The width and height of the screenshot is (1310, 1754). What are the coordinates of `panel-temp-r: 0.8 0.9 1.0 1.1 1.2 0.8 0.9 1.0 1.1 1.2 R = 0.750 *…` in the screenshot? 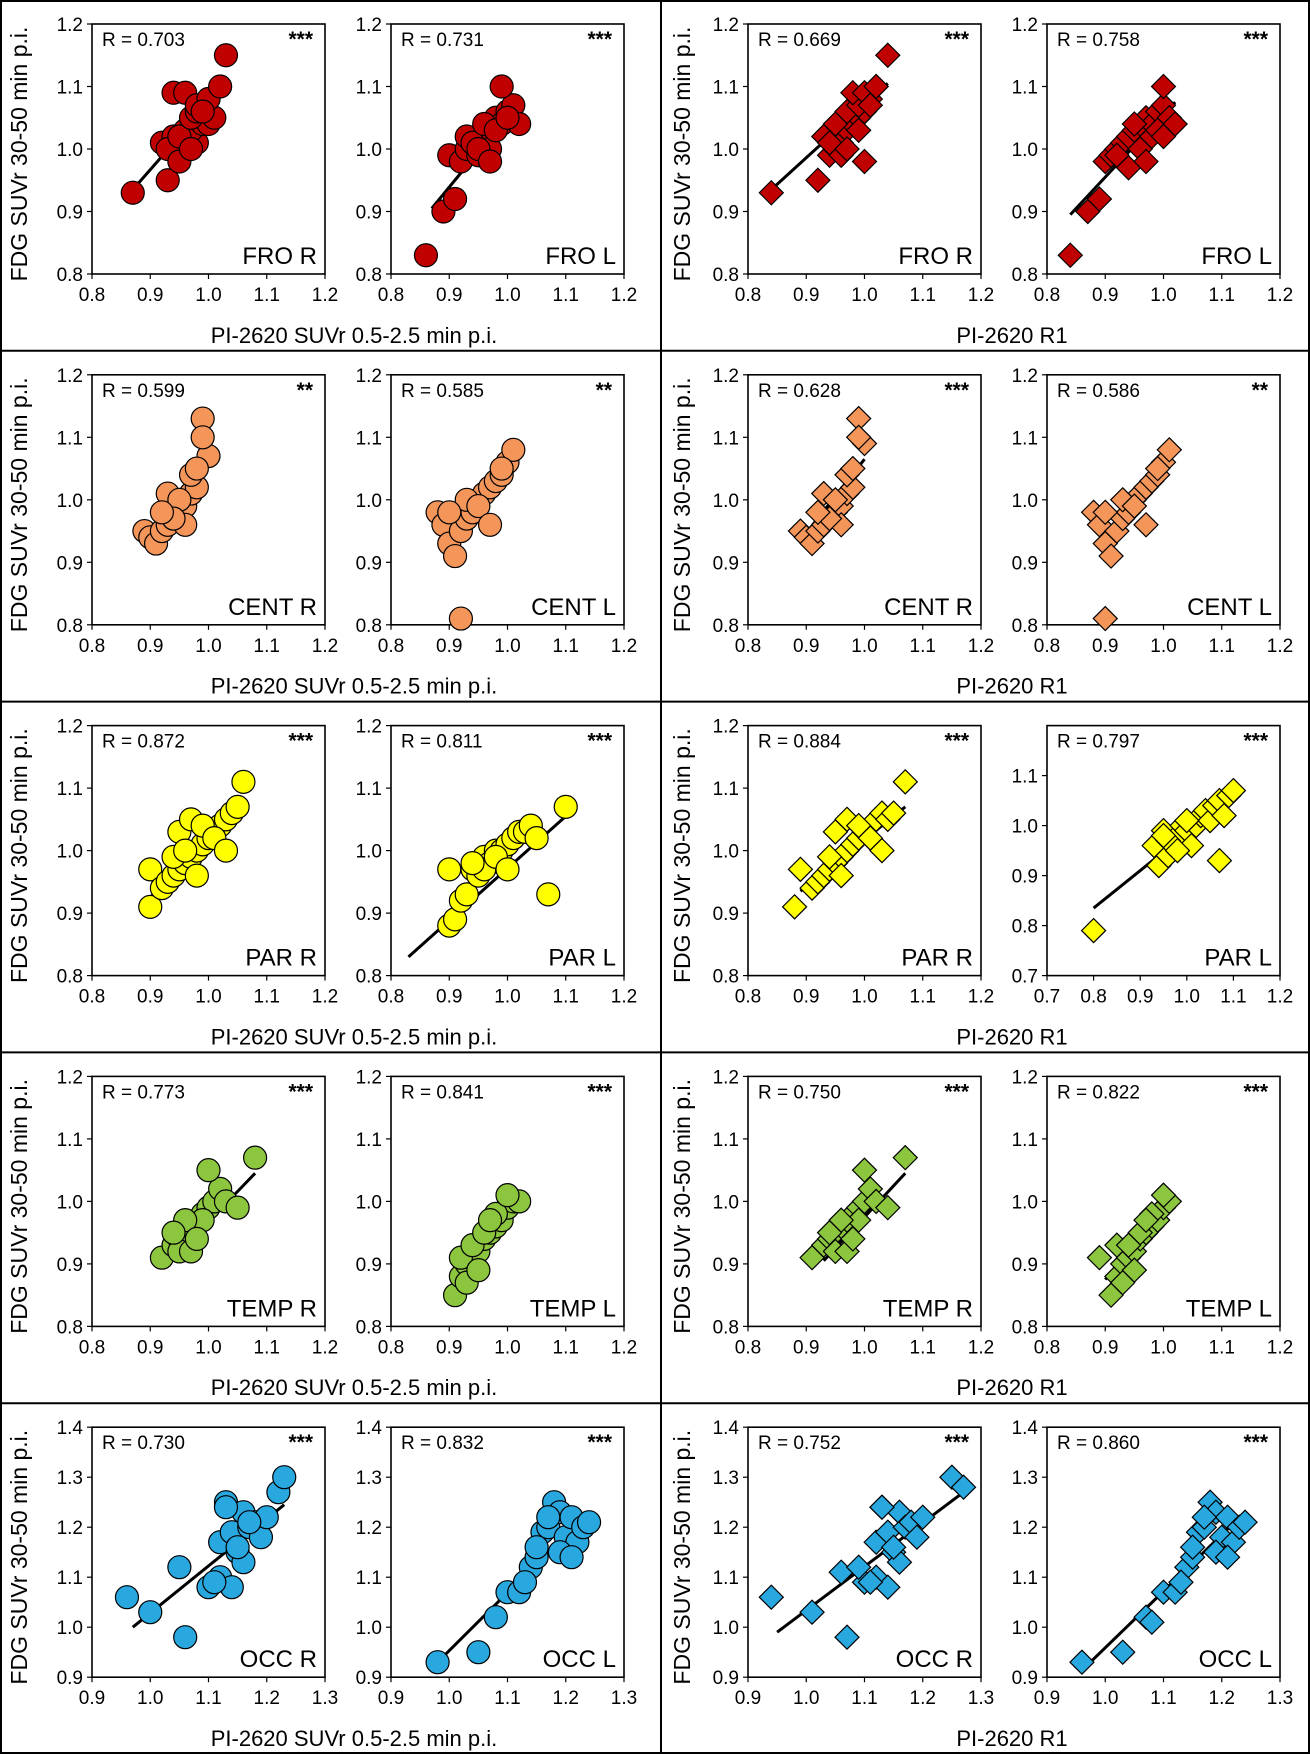 It's located at (854, 1212).